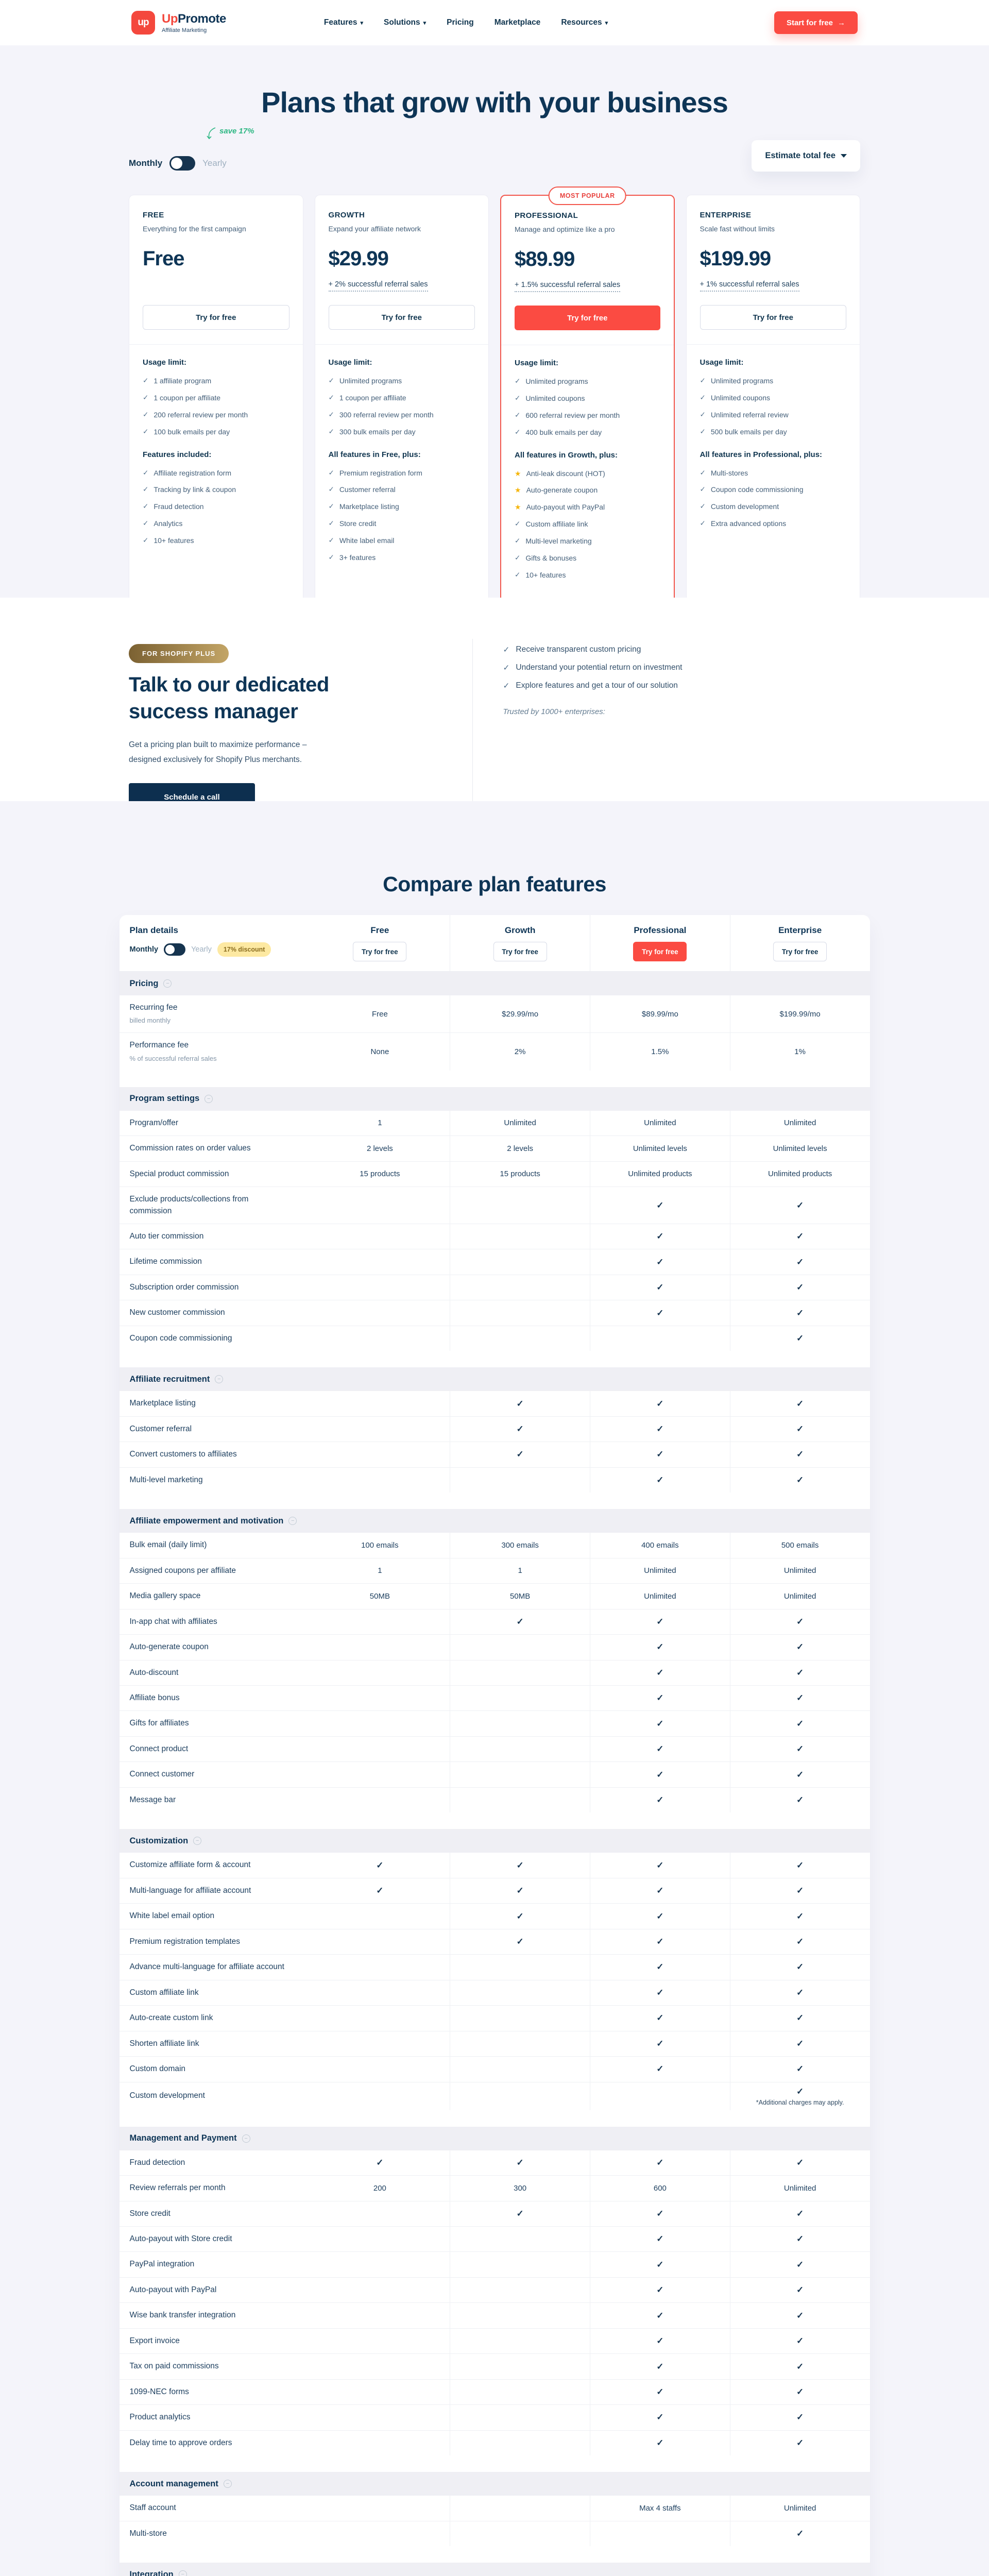 This screenshot has width=989, height=2576. What do you see at coordinates (517, 22) in the screenshot?
I see `nav-item-marketplace: Marketplace` at bounding box center [517, 22].